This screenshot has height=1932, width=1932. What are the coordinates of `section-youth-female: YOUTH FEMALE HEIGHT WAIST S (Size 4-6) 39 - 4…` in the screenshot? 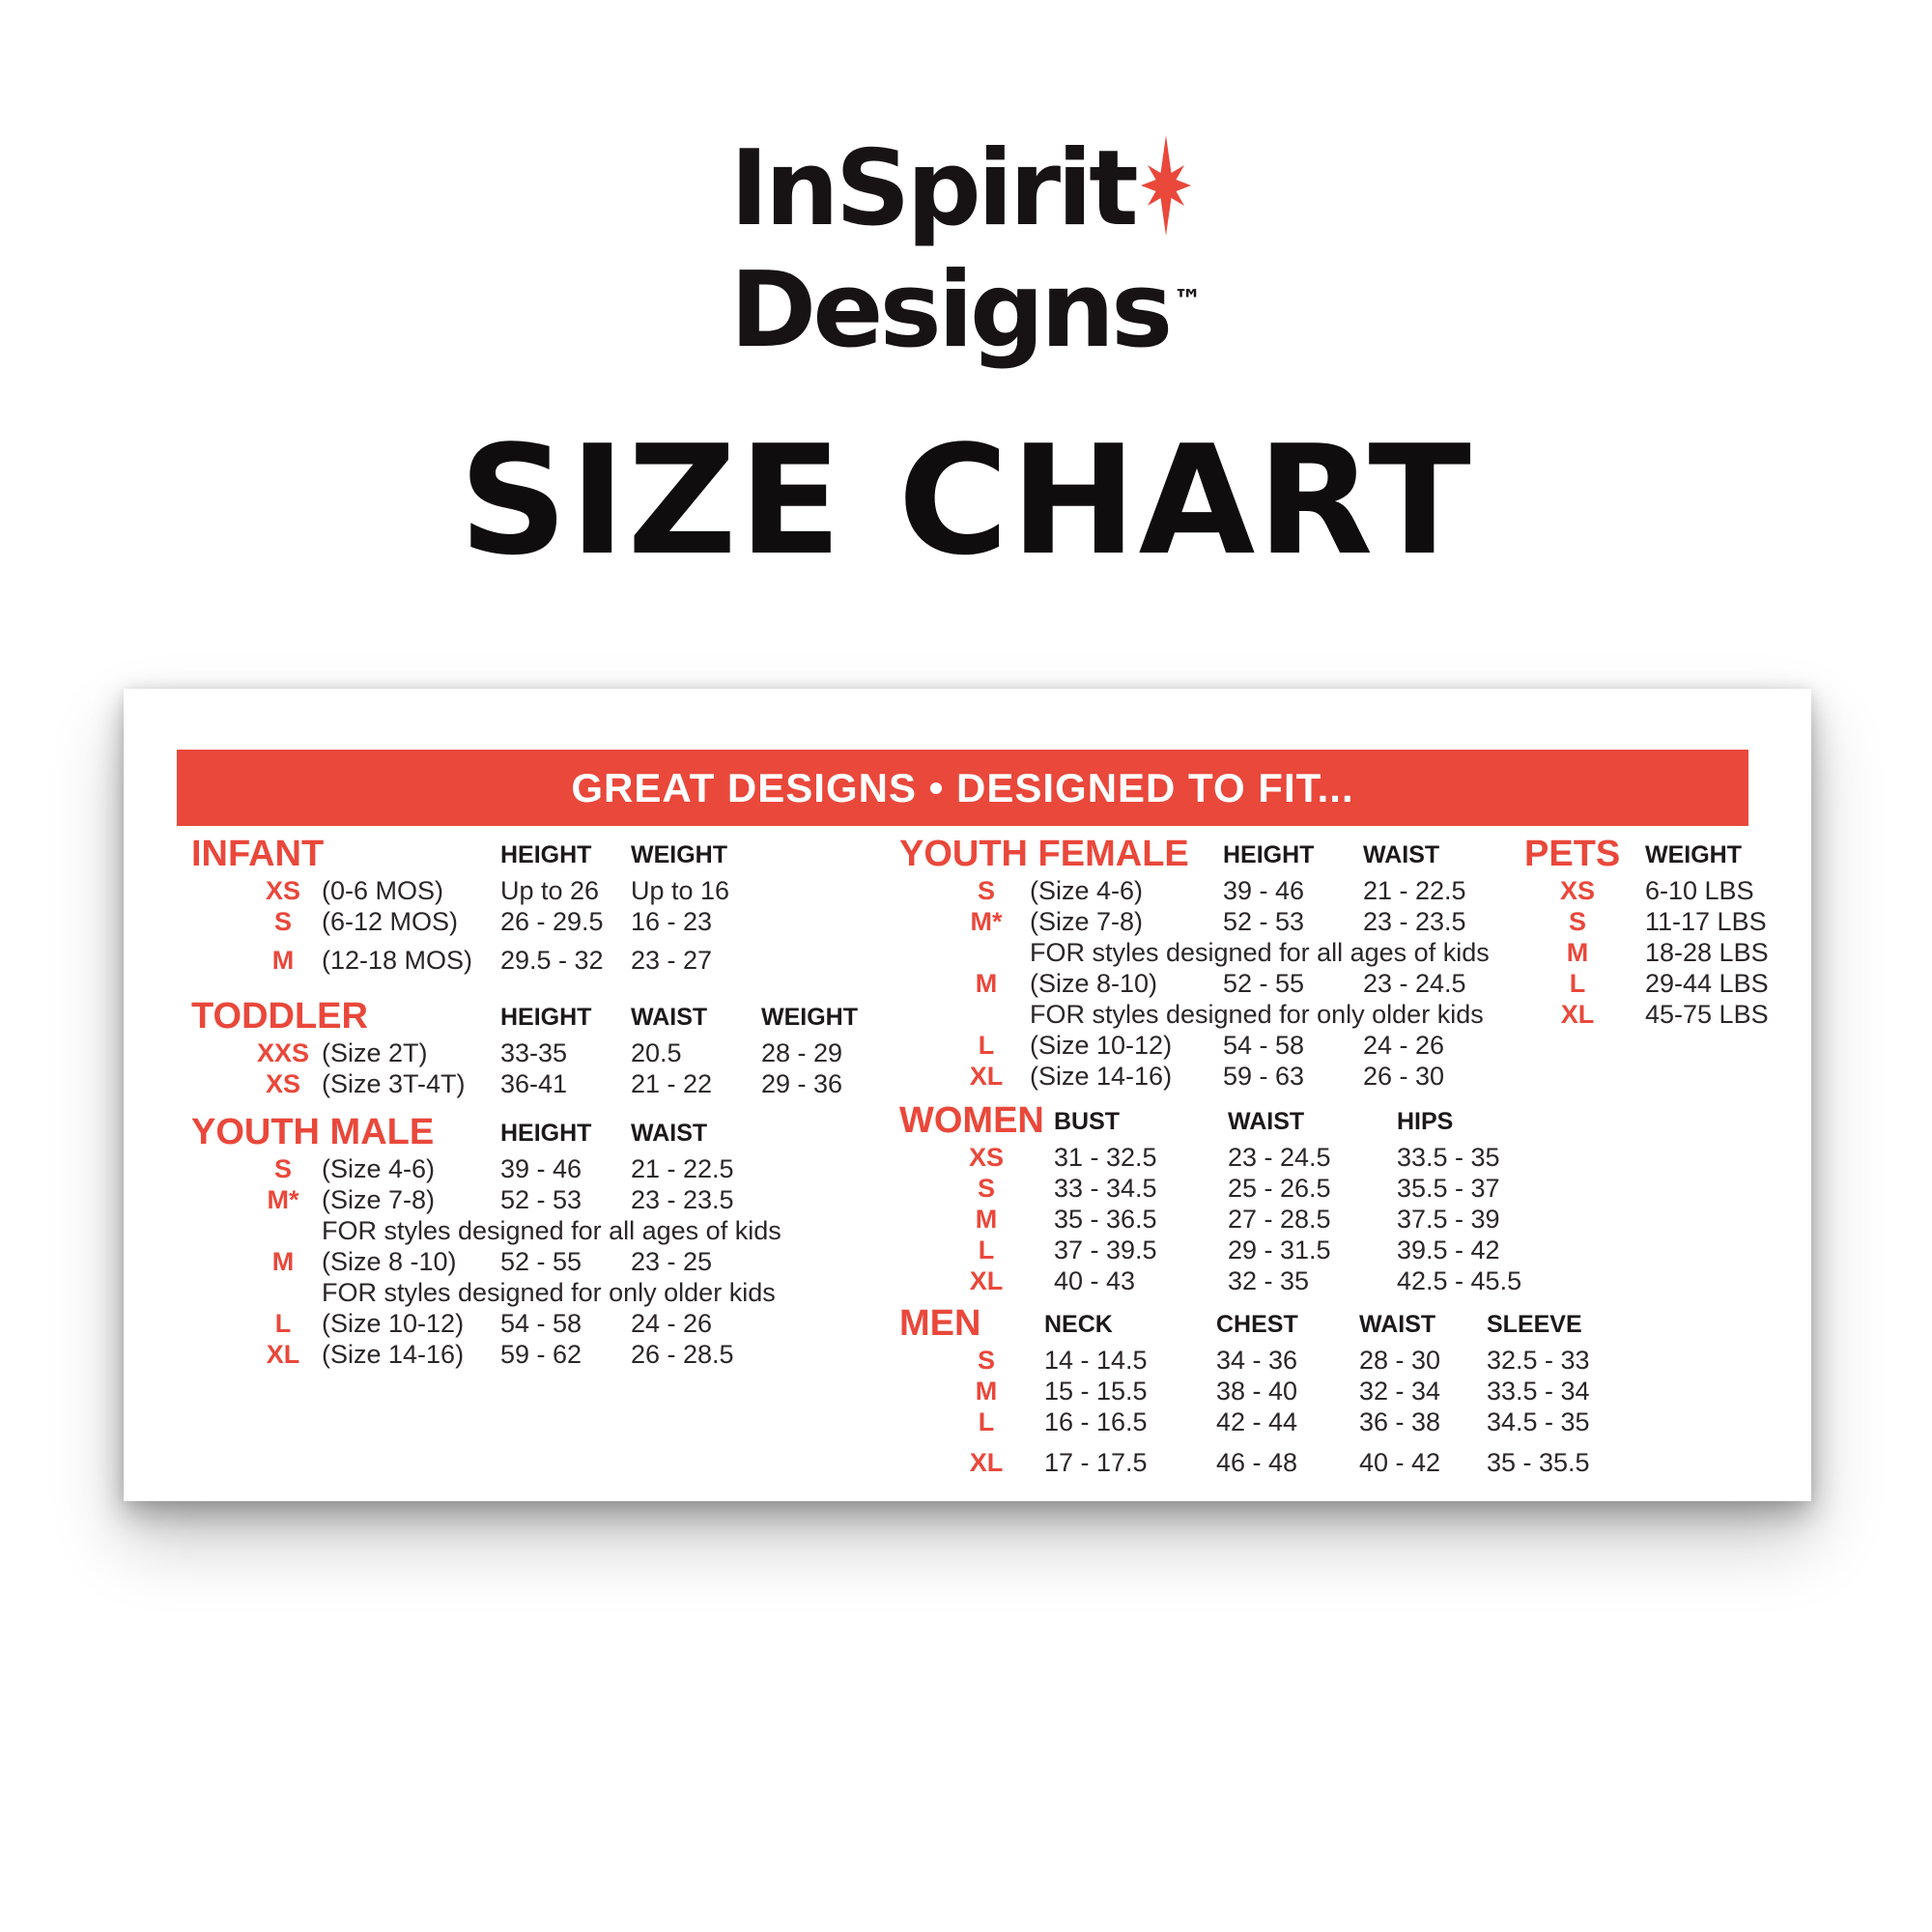 It's located at (1271, 963).